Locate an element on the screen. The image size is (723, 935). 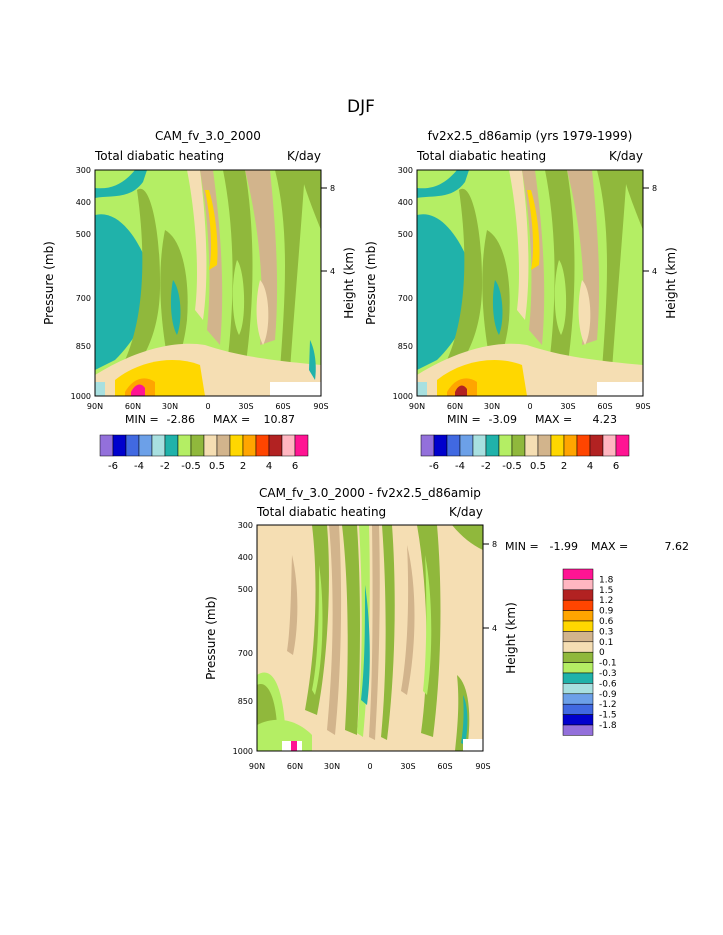
colorbar-label: -1.5 is located at coordinates (608, 716).